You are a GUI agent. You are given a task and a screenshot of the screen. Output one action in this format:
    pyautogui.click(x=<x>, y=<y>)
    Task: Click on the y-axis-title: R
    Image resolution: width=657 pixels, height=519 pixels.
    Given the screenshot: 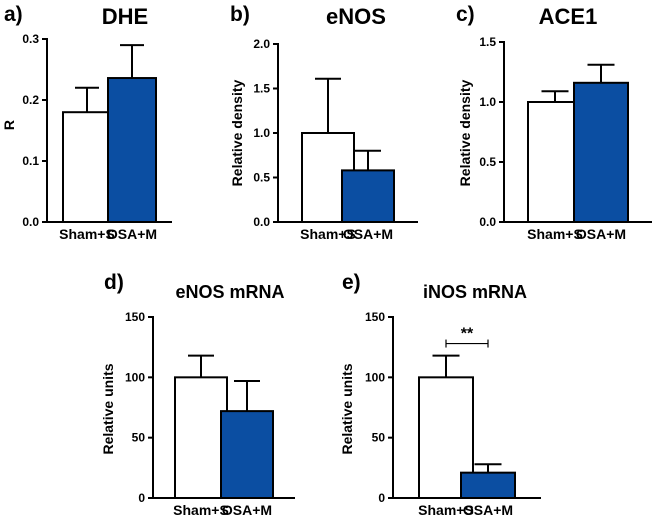 What is the action you would take?
    pyautogui.click(x=9, y=125)
    